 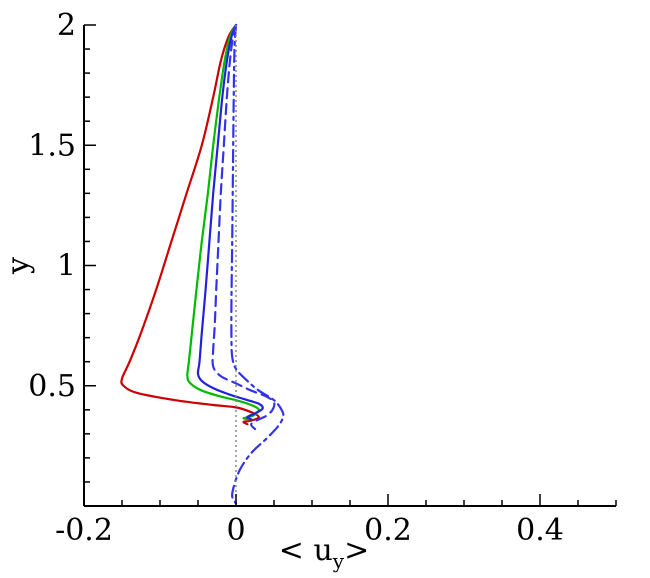 What do you see at coordinates (66, 25) in the screenshot?
I see `y-tick-label: 2` at bounding box center [66, 25].